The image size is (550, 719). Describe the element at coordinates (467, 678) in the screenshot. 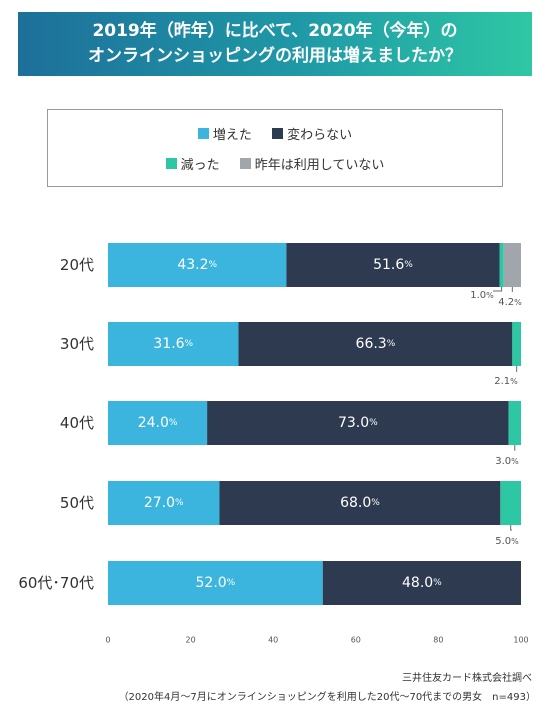

I see `source-credit: 三井住友カード株式会社調べ` at that location.